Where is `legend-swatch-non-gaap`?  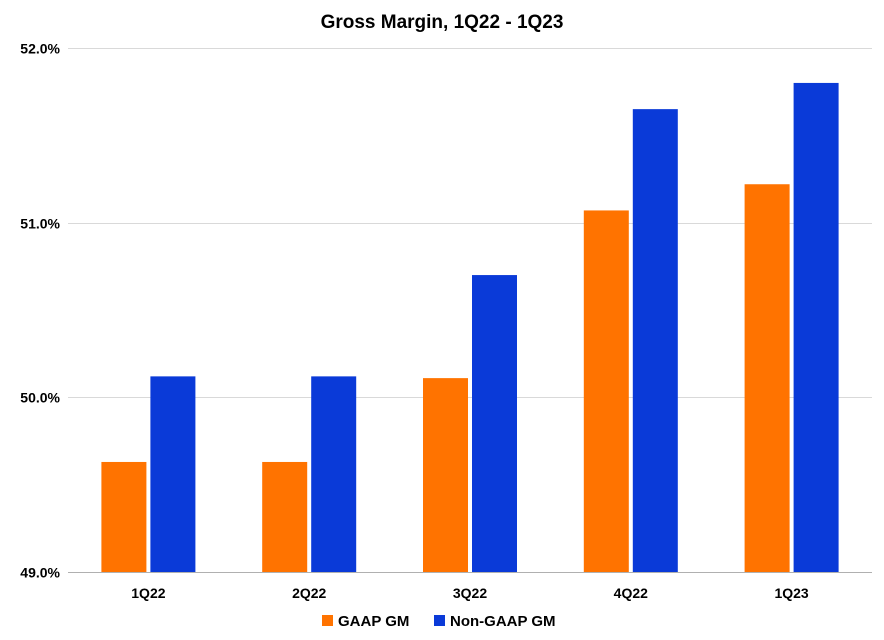 legend-swatch-non-gaap is located at coordinates (439, 620).